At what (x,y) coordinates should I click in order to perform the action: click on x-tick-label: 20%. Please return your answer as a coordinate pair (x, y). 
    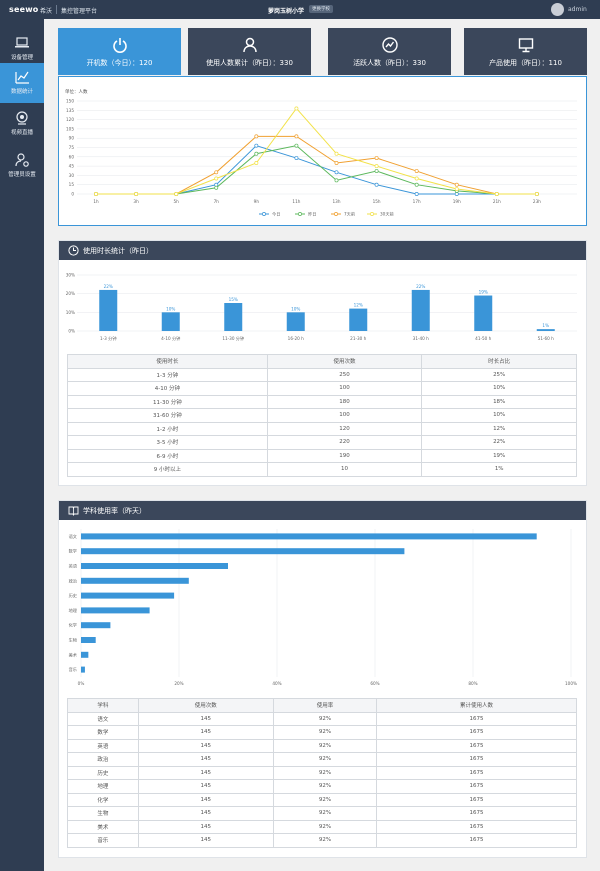
    Looking at the image, I should click on (178, 683).